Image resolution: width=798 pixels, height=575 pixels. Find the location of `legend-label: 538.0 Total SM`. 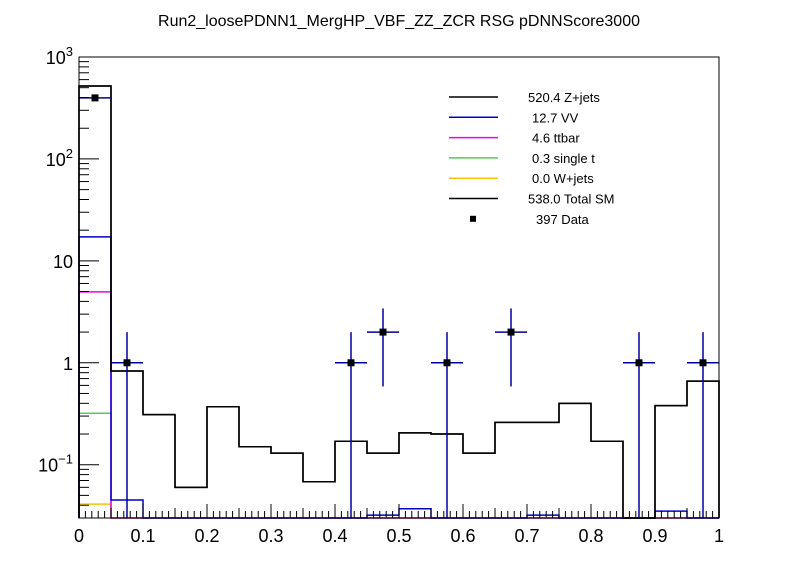

legend-label: 538.0 Total SM is located at coordinates (571, 199).